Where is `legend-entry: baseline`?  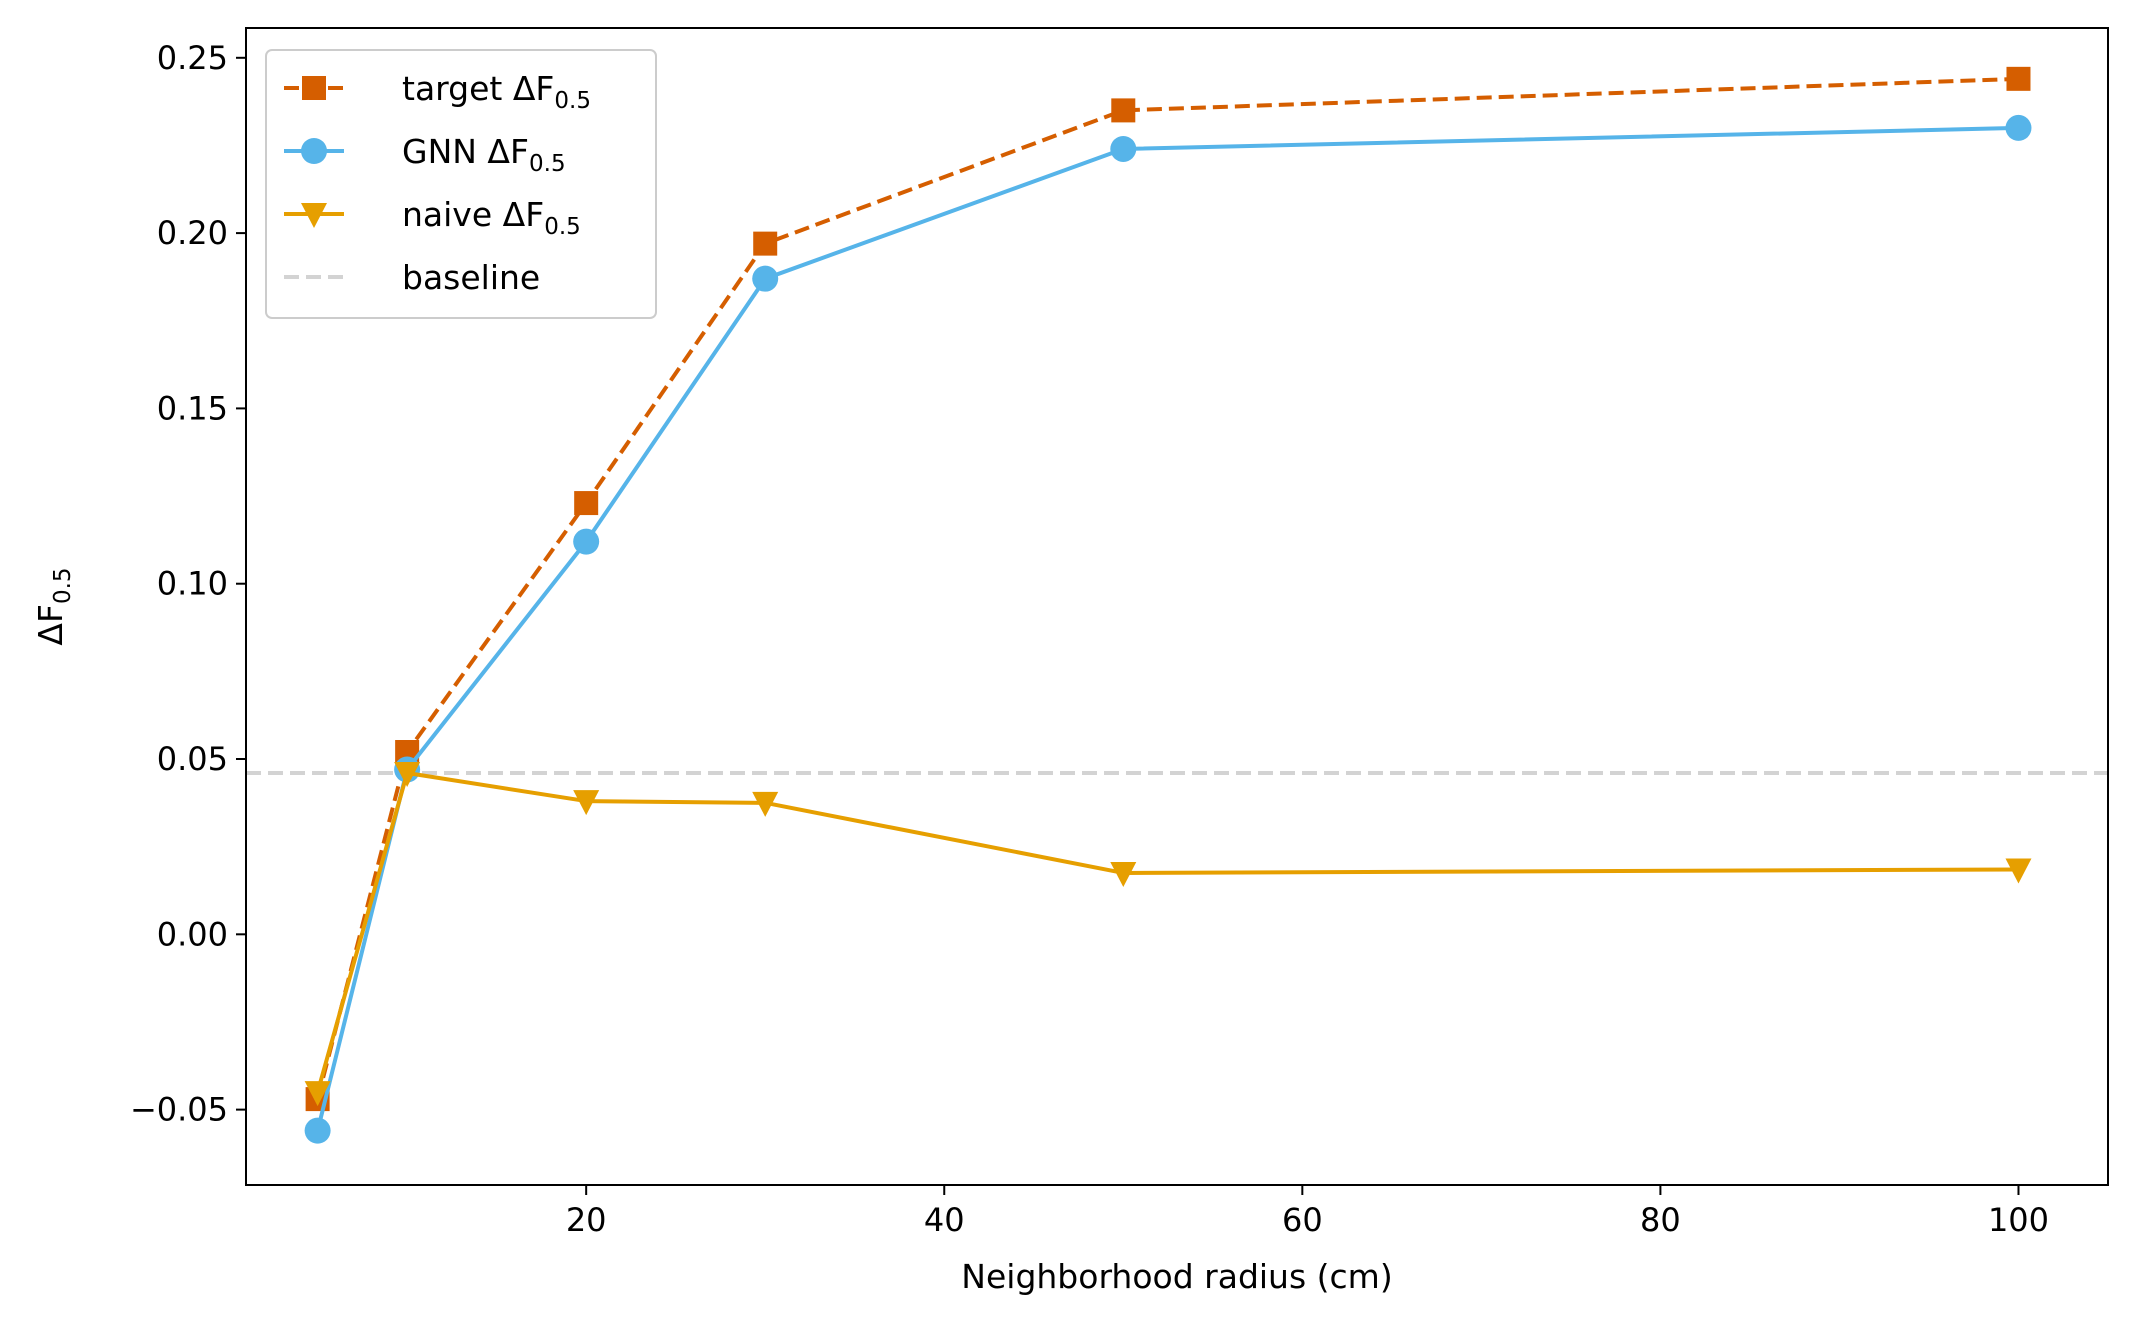 legend-entry: baseline is located at coordinates (412, 277).